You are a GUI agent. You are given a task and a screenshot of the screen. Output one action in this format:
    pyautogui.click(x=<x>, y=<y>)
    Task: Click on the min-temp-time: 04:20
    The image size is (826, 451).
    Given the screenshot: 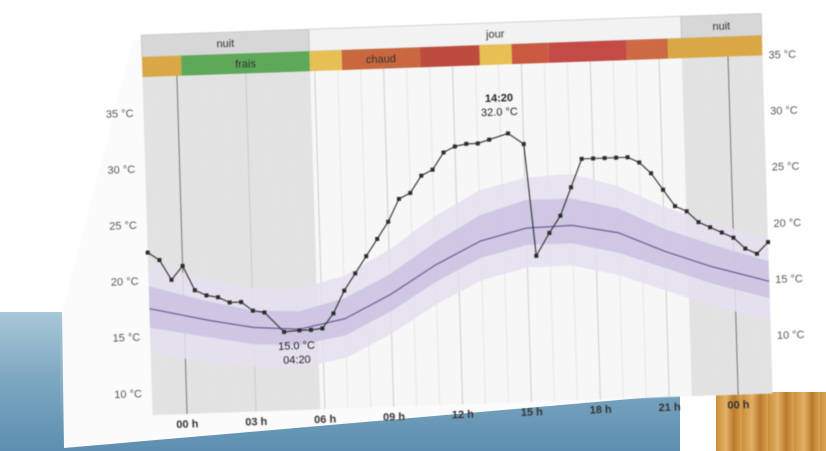 What is the action you would take?
    pyautogui.click(x=297, y=360)
    